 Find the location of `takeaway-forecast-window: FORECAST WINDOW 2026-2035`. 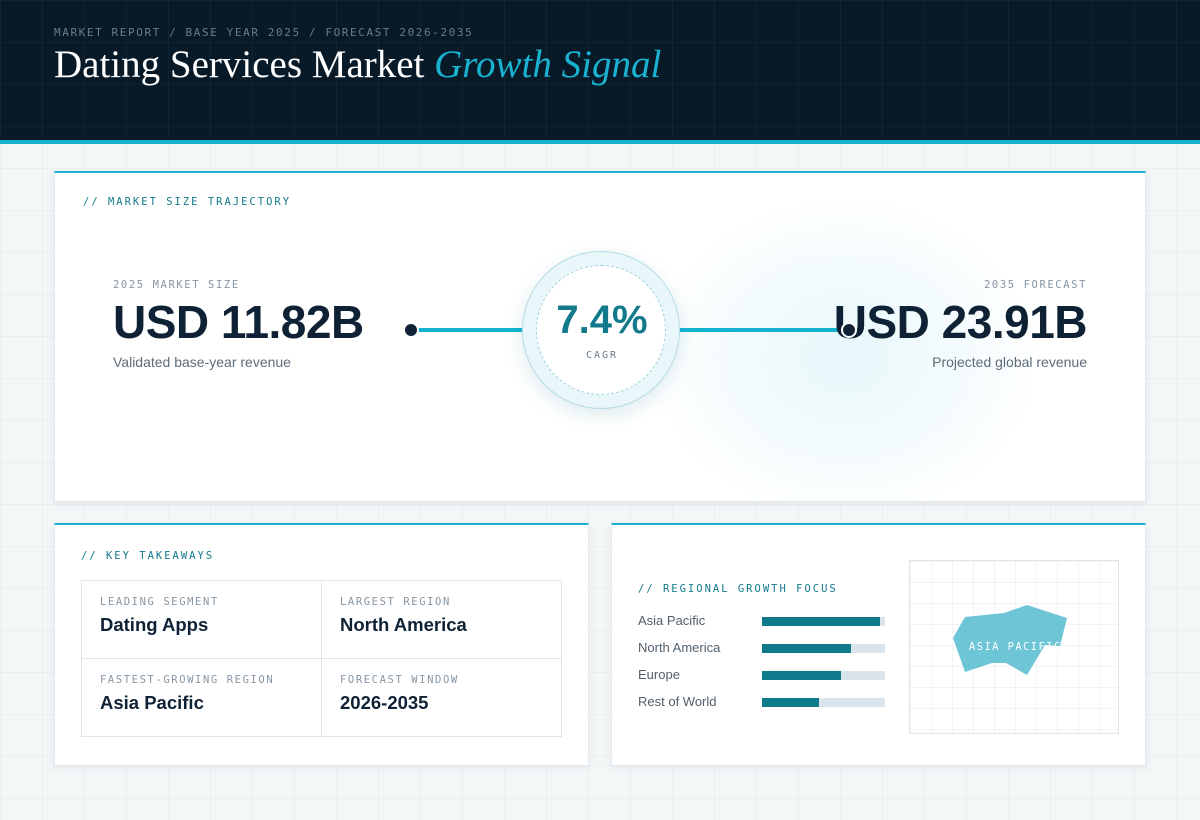

takeaway-forecast-window: FORECAST WINDOW 2026-2035 is located at coordinates (442, 698).